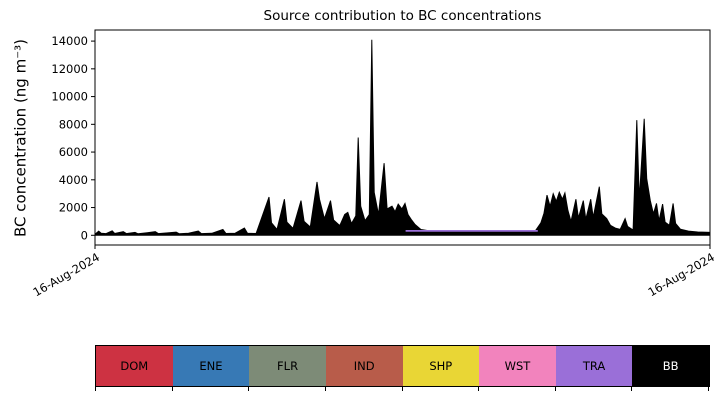 This screenshot has height=402, width=725. I want to click on legend-item-wst: WST, so click(517, 366).